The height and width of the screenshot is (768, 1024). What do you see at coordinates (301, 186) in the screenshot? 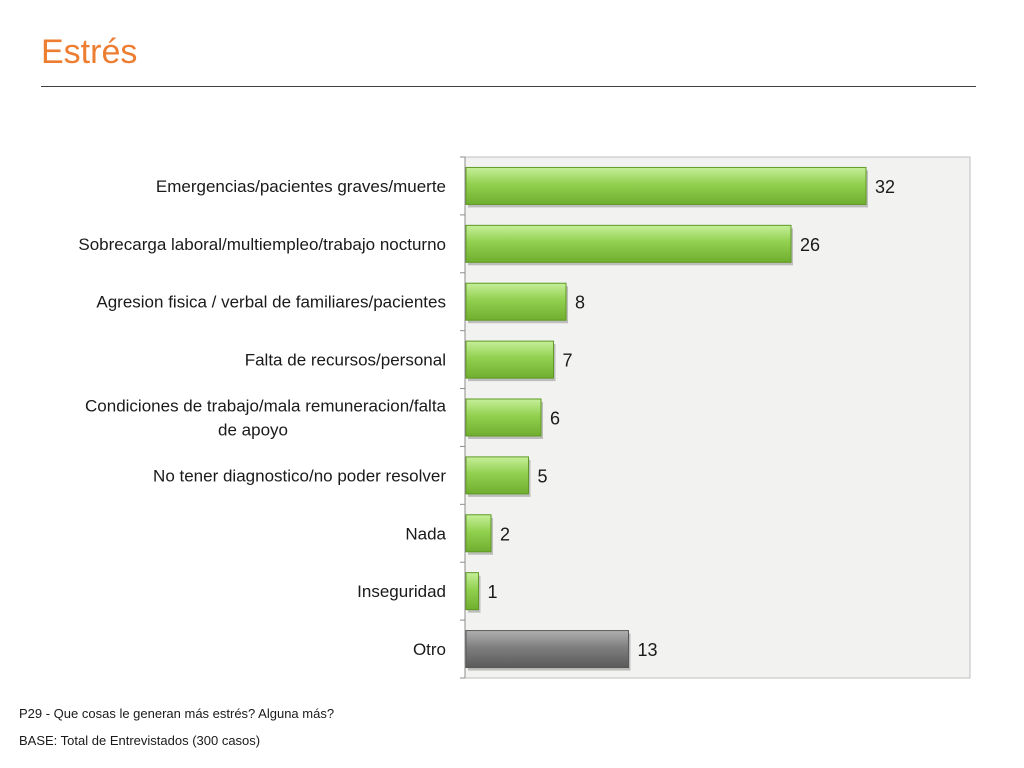
I see `category-label: Emergencias/pacientes graves/muerte` at bounding box center [301, 186].